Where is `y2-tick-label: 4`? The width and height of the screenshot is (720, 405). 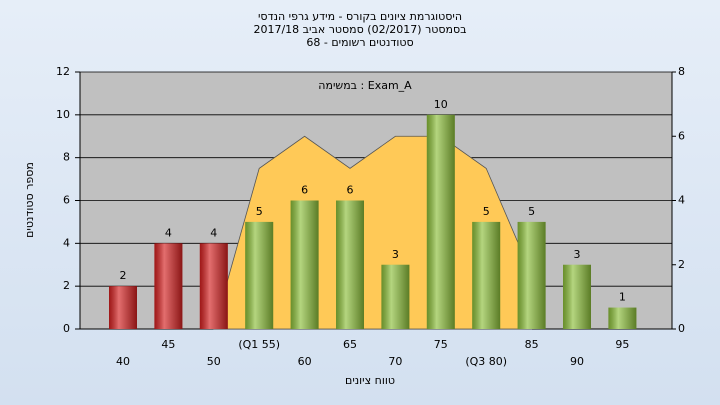
y2-tick-label: 4 is located at coordinates (681, 200).